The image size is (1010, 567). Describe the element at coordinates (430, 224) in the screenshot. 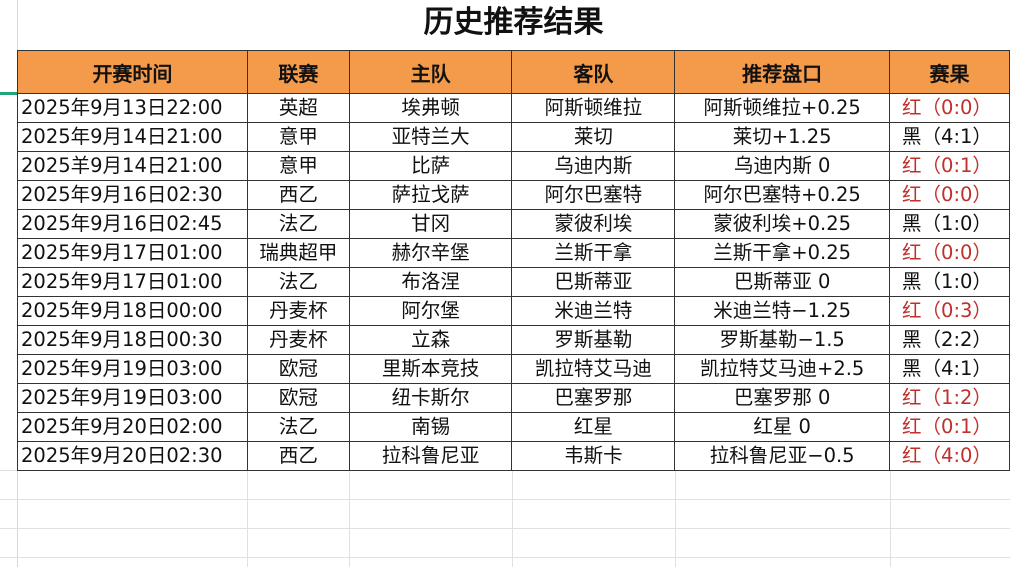

I see `cell-home: 甘冈` at that location.